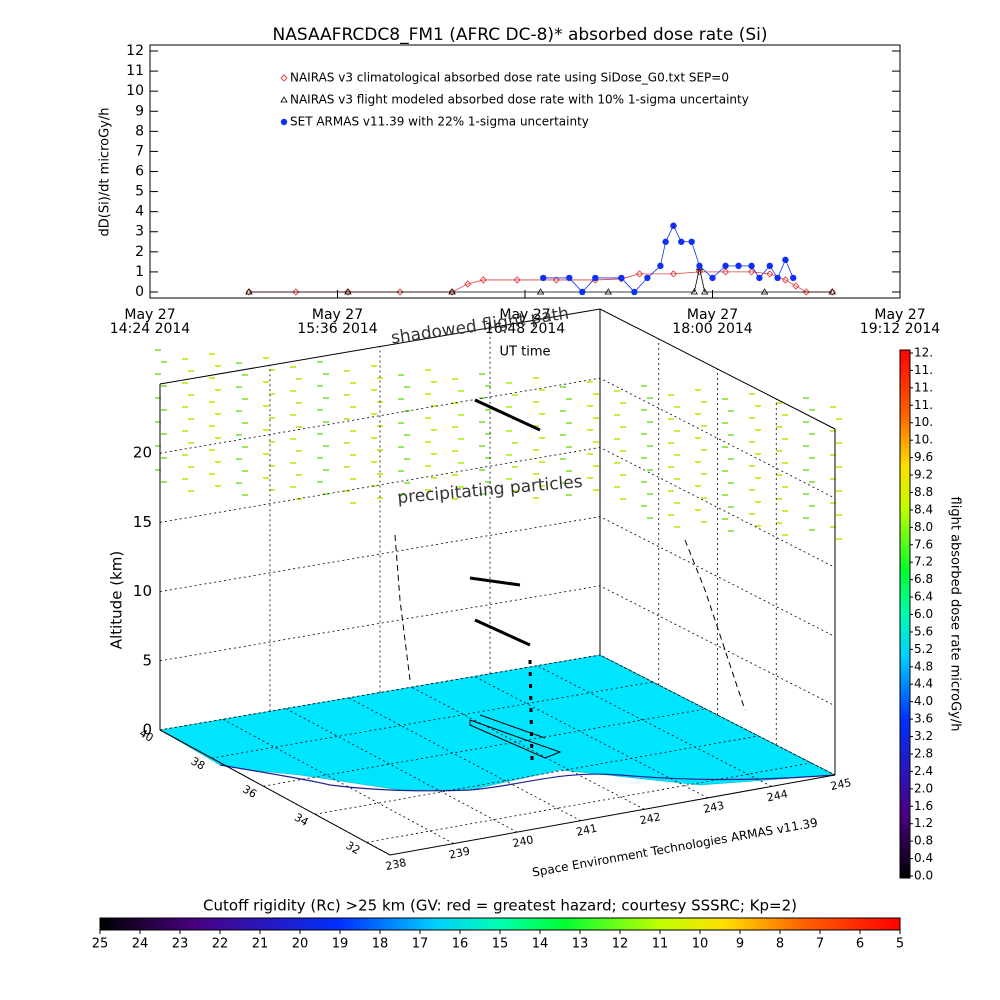 The height and width of the screenshot is (1000, 1000). I want to click on colorbar-tick-label: 12, so click(620, 944).